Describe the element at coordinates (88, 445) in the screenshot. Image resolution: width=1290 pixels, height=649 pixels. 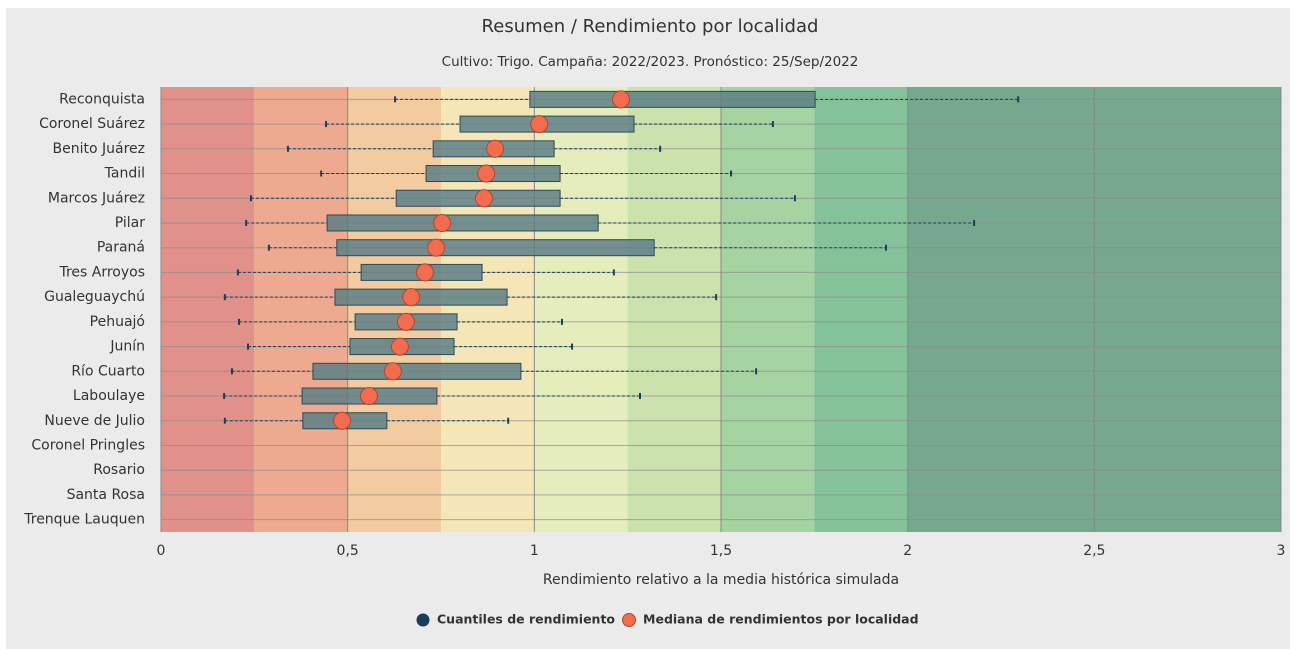
I see `y-tick-label: Coronel Pringles` at that location.